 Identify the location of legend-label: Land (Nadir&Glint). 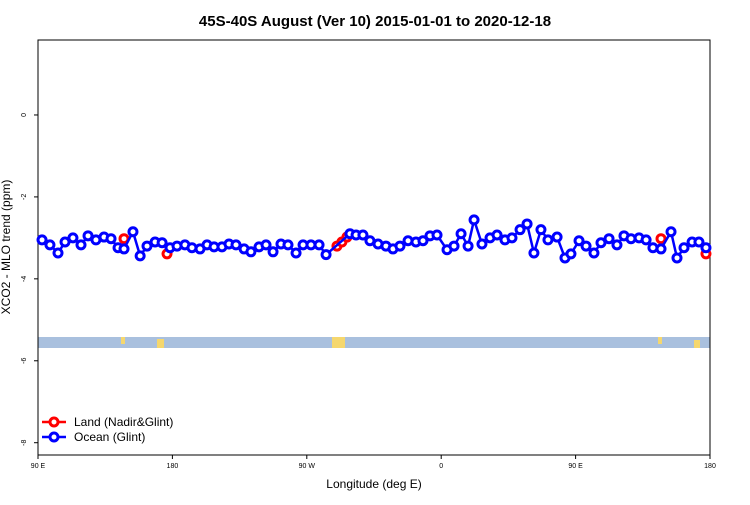
(123, 422).